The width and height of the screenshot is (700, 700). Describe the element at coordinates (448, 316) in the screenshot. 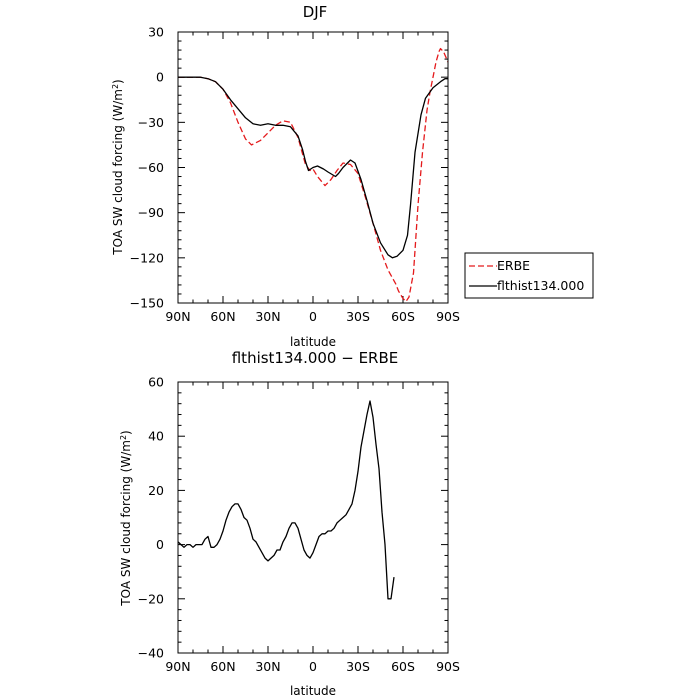

I see `top-x-tick-label: 90S` at that location.